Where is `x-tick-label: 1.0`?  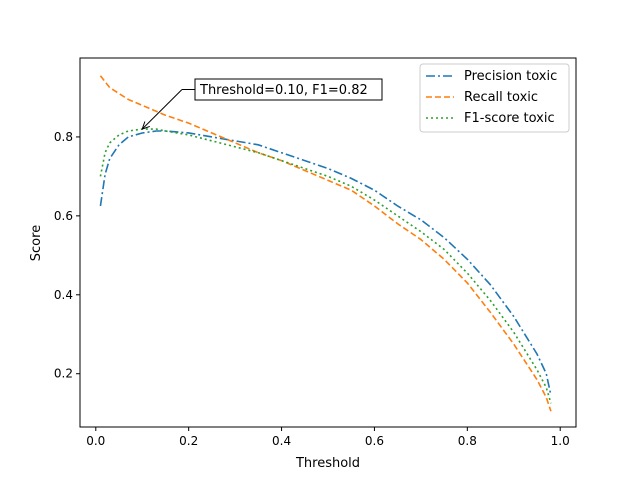
x-tick-label: 1.0 is located at coordinates (560, 441).